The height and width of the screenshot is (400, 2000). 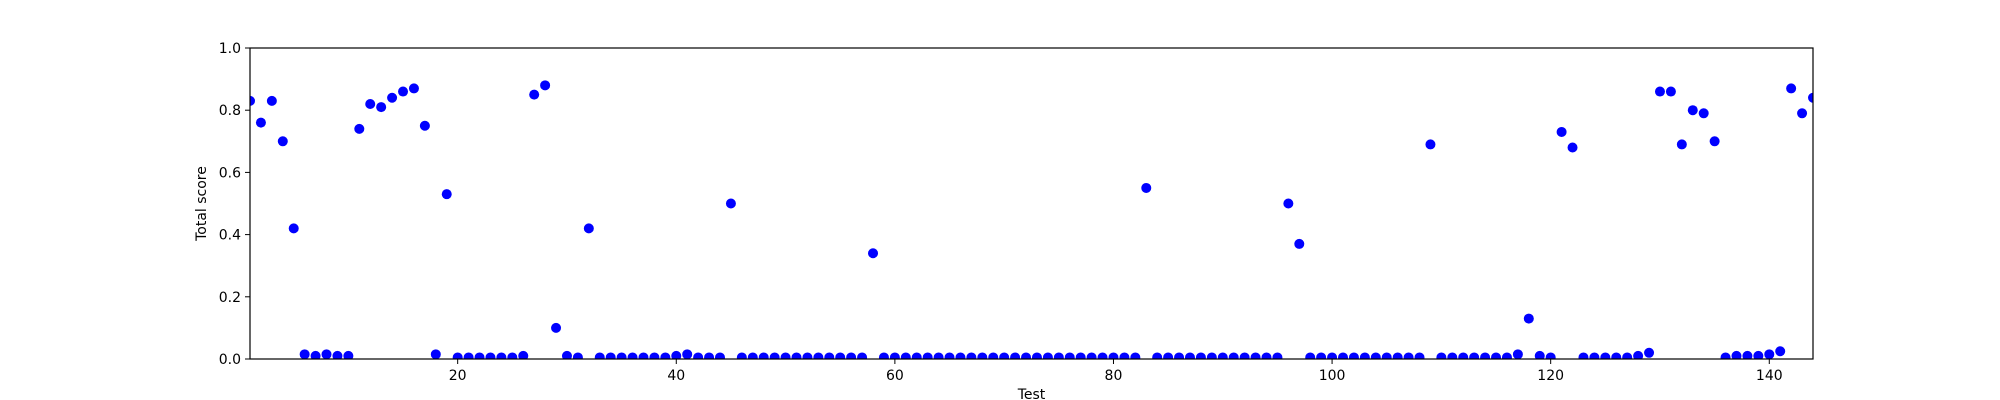 What do you see at coordinates (234, 204) in the screenshot?
I see `y-axis-ticks: 0.0 0.2 0.4 0.6 0.8 1.0` at bounding box center [234, 204].